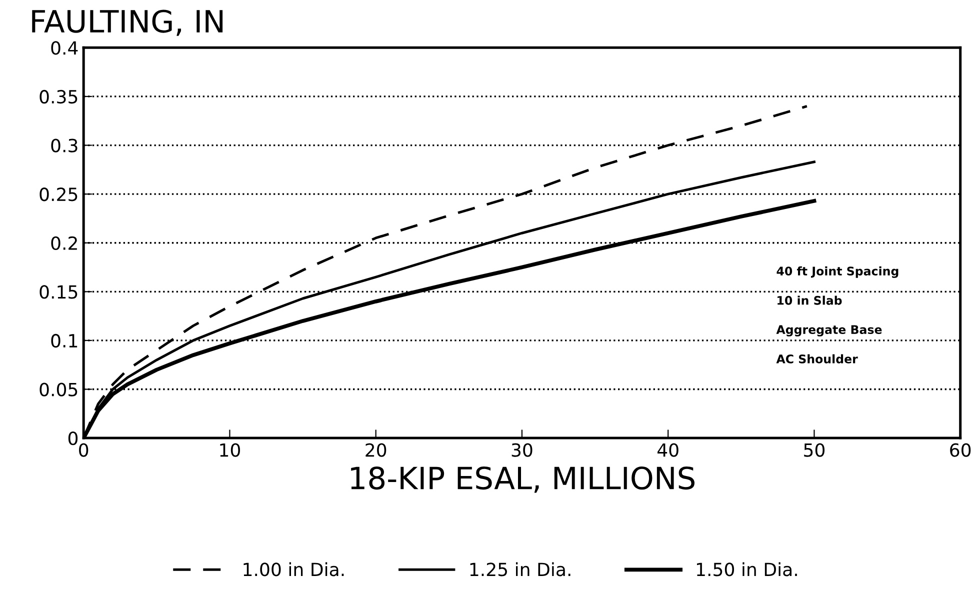 The height and width of the screenshot is (596, 972). What do you see at coordinates (127, 23) in the screenshot?
I see `chart-title: FAULTING, IN` at bounding box center [127, 23].